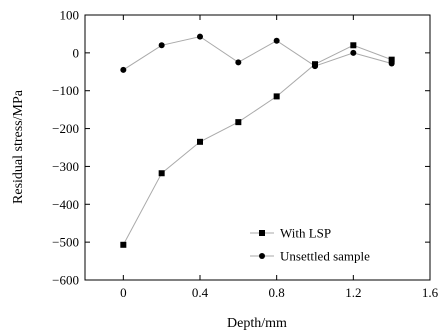 The width and height of the screenshot is (440, 336). What do you see at coordinates (65, 204) in the screenshot?
I see `y-tick-label: −400` at bounding box center [65, 204].